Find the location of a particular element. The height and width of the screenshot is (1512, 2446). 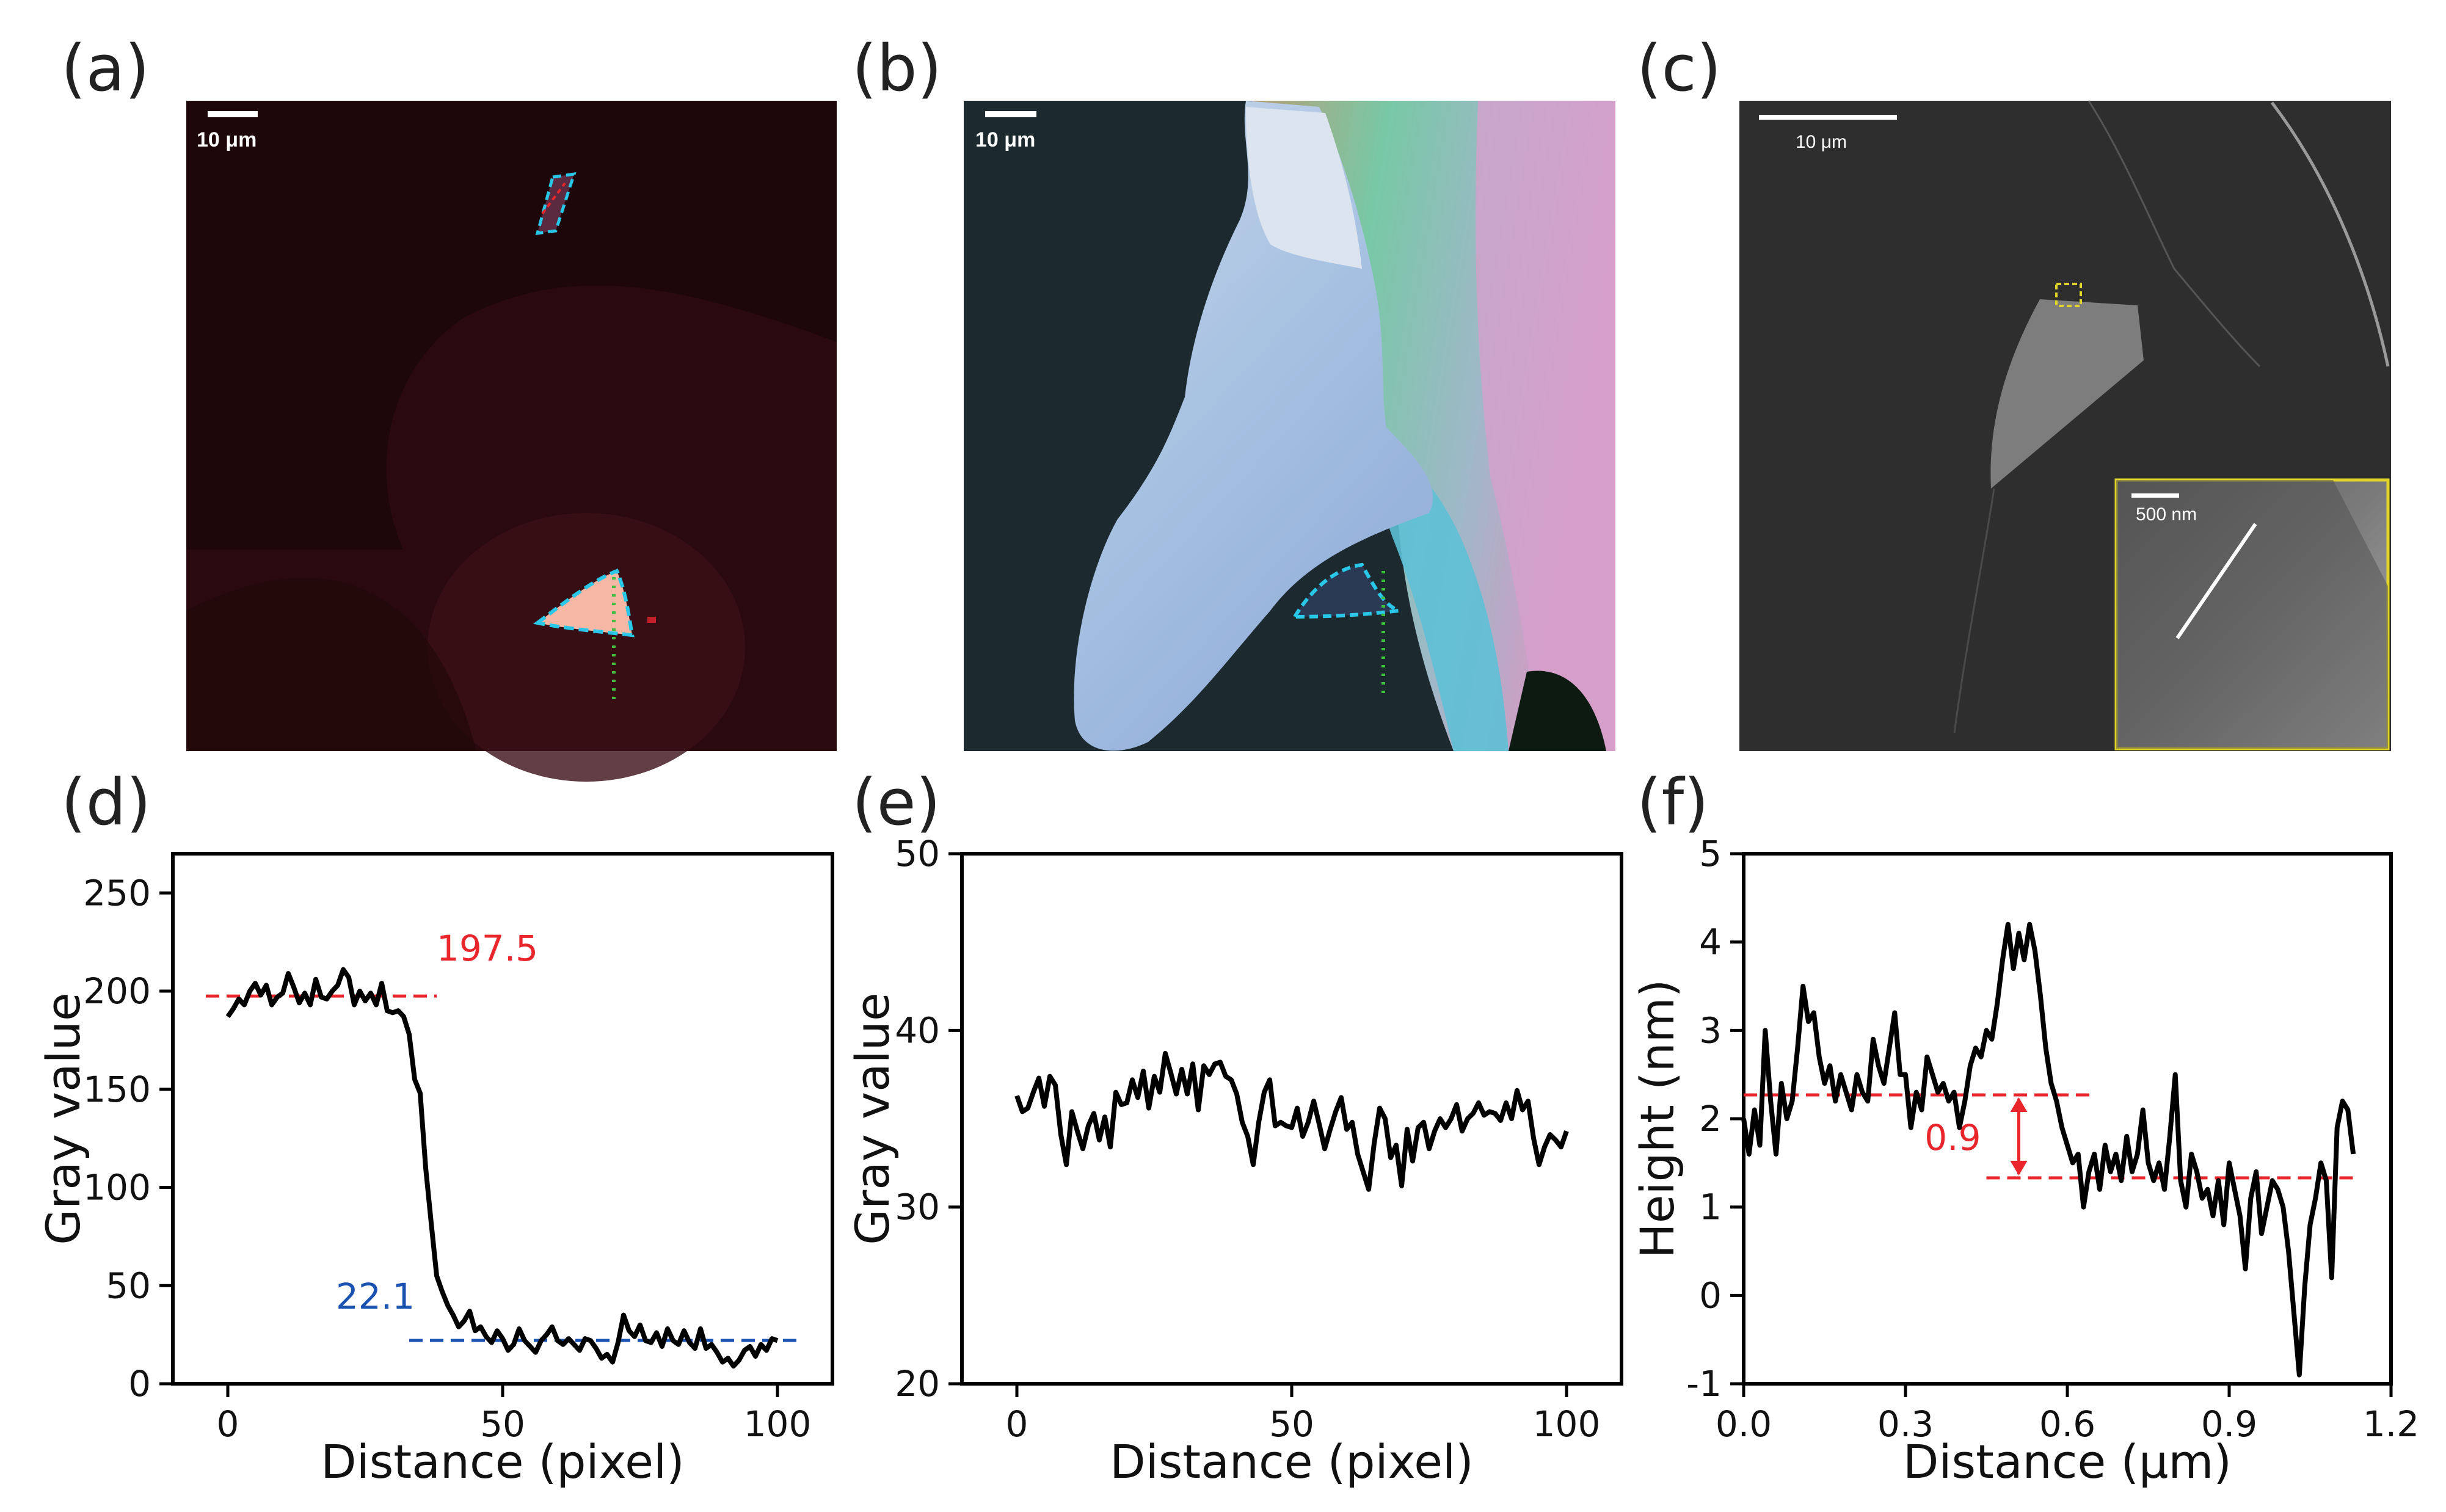

chart-d-ytick-label: 100 is located at coordinates (117, 1188).